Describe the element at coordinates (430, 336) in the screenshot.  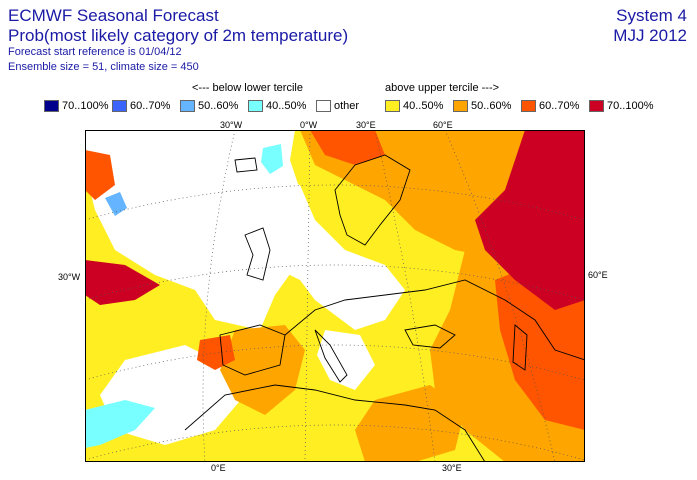
I see `coast-blacksea` at that location.